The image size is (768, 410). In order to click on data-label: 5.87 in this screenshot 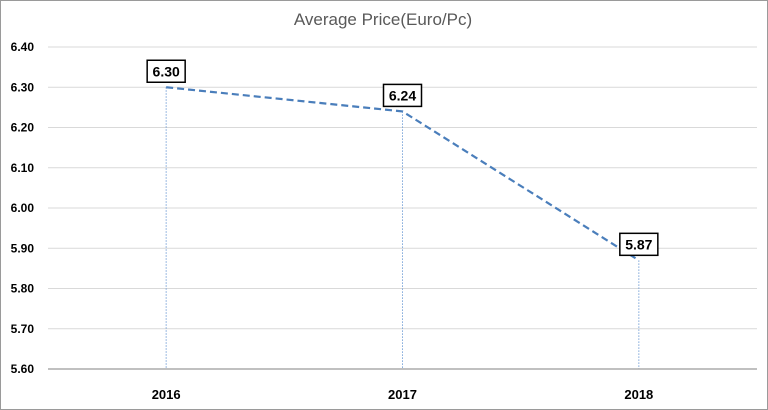, I will do `click(639, 244)`.